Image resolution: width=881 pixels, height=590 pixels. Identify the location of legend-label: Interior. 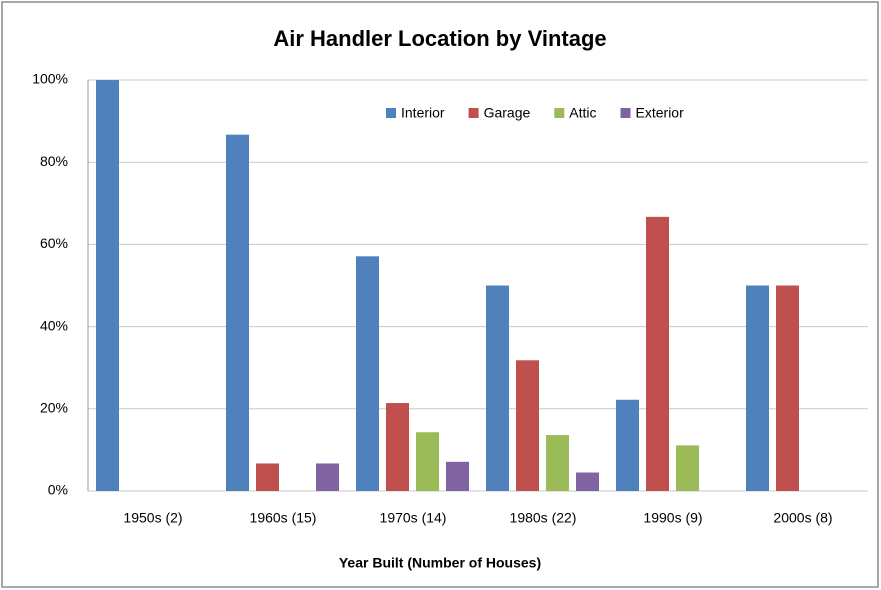
(423, 113).